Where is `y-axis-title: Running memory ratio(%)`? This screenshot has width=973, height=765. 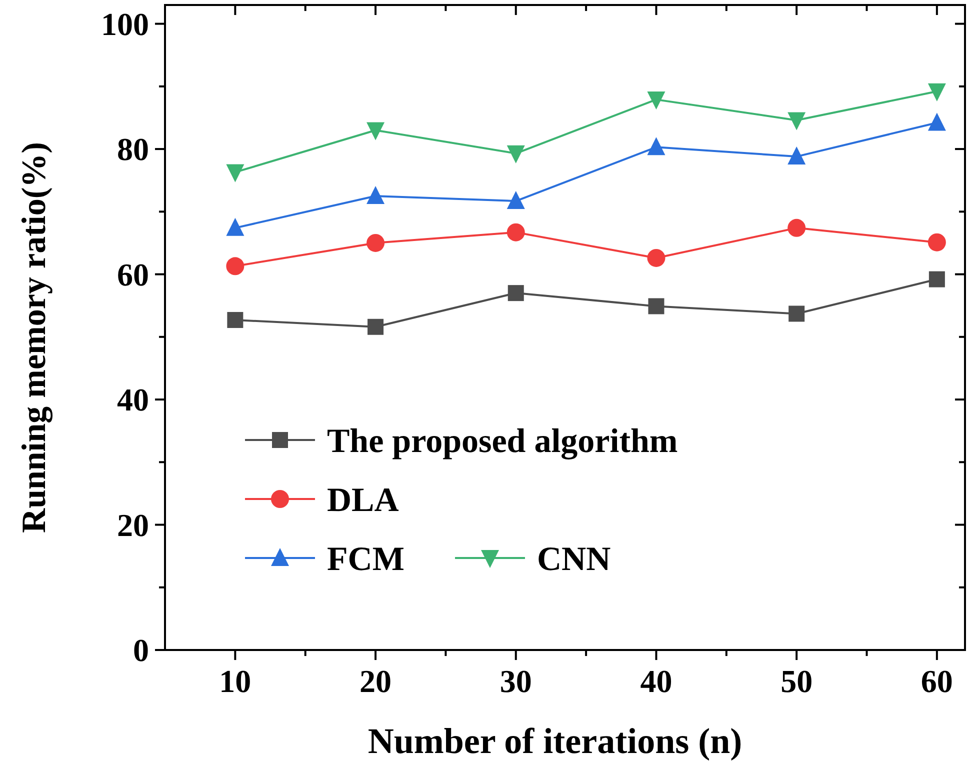
y-axis-title: Running memory ratio(%) is located at coordinates (34, 337).